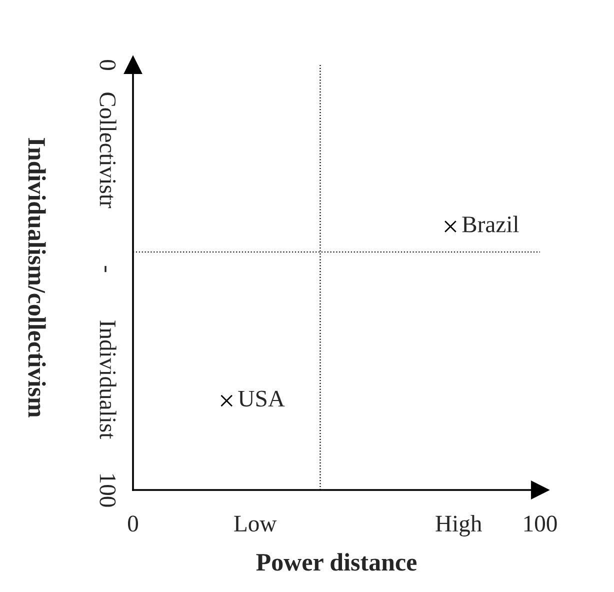 This screenshot has width=614, height=592. I want to click on x-tick-label: 0, so click(133, 524).